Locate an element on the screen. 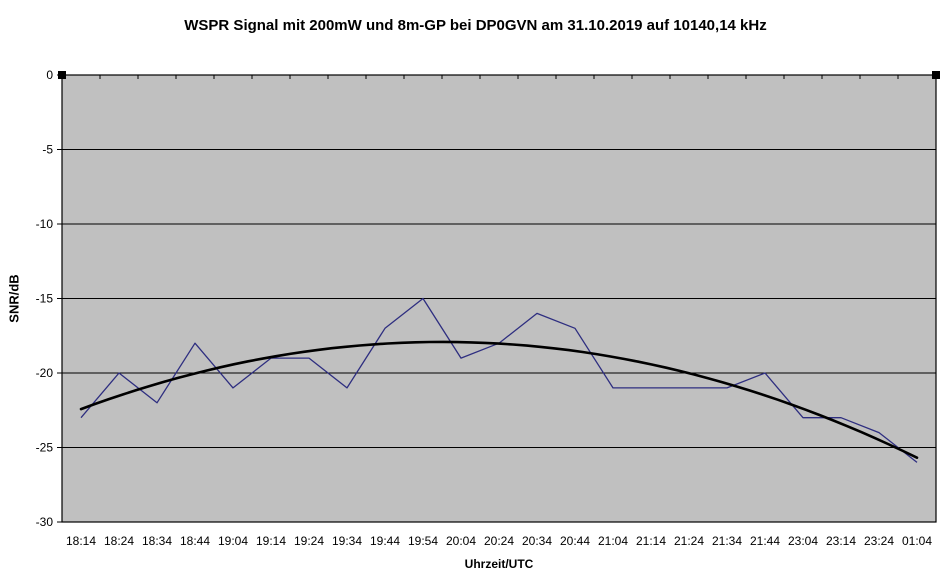 This screenshot has height=585, width=951. axis-handle-right is located at coordinates (936, 75).